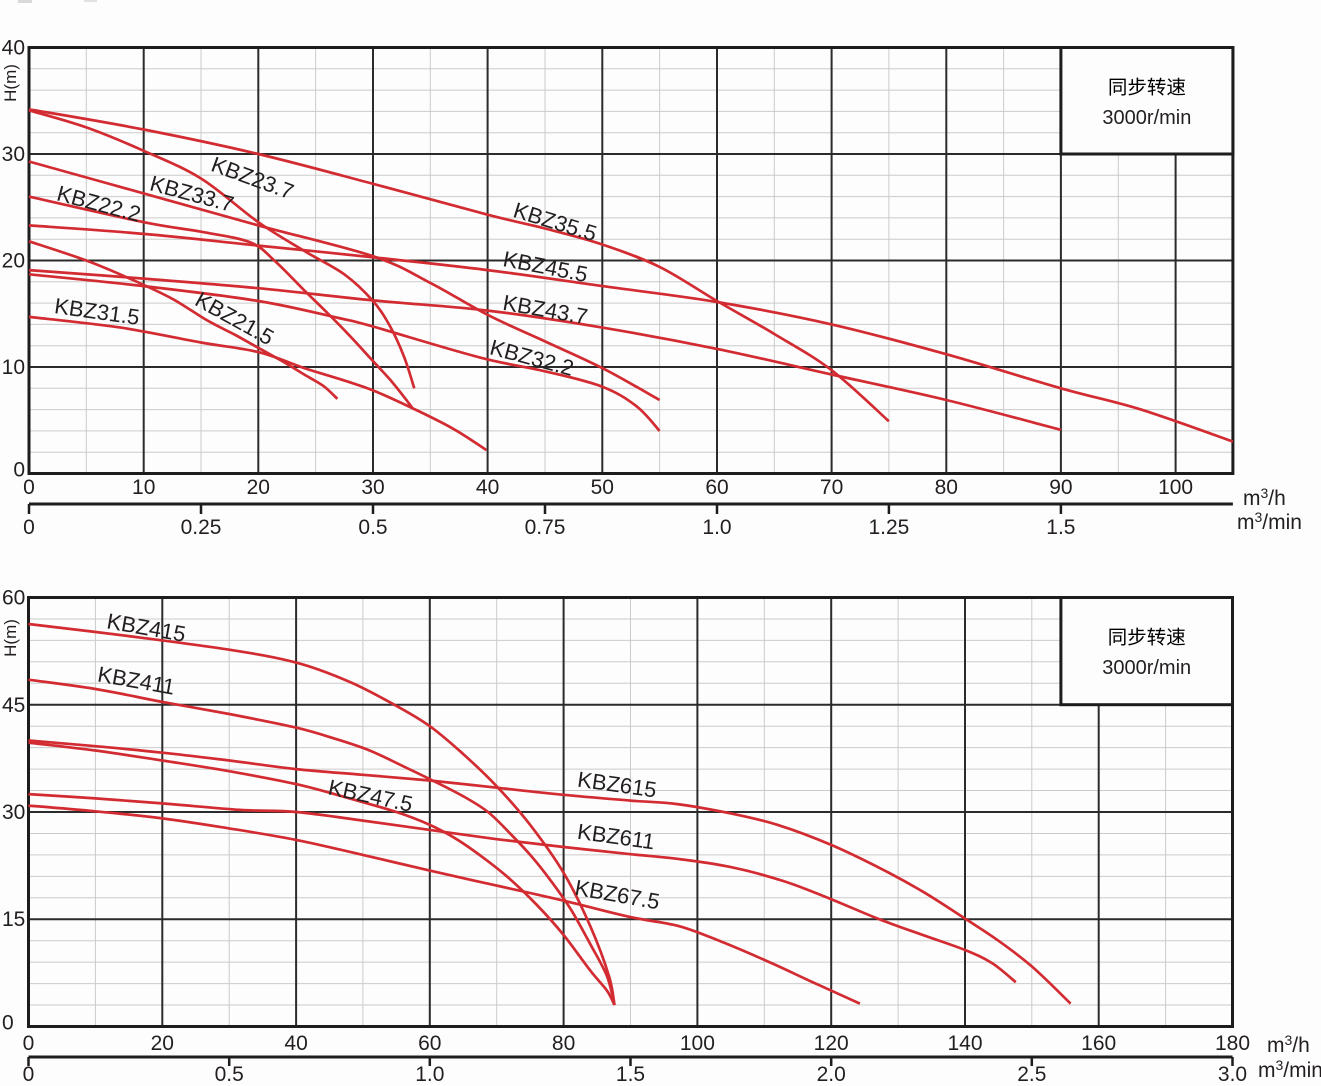 This screenshot has height=1086, width=1321. Describe the element at coordinates (201, 527) in the screenshot. I see `svg-text: 0.25` at that location.